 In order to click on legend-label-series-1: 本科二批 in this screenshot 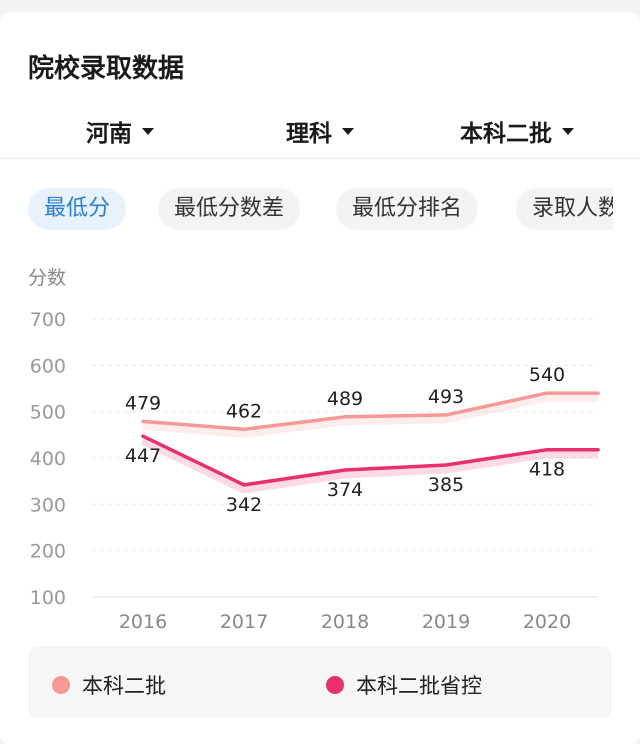, I will do `click(124, 686)`.